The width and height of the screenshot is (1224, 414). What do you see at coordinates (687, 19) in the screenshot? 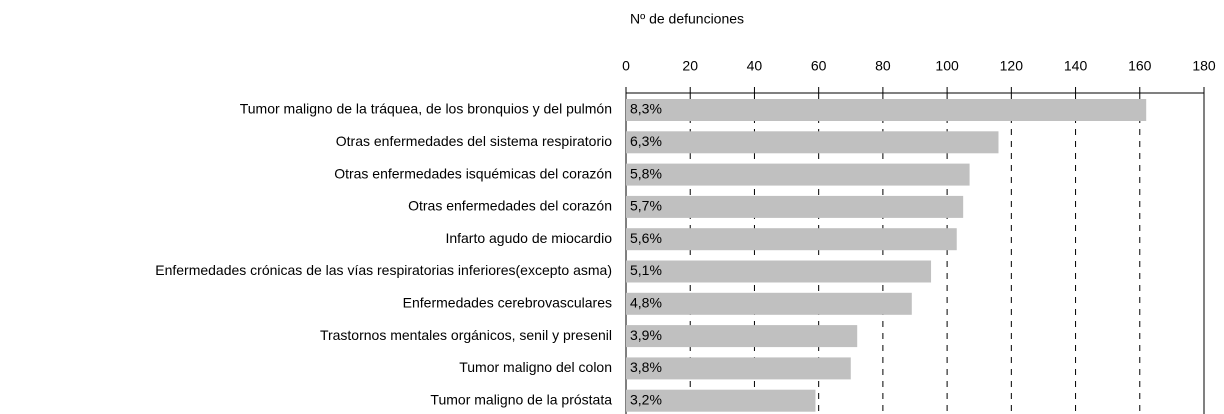
I see `axis-title: Nº de defunciones` at bounding box center [687, 19].